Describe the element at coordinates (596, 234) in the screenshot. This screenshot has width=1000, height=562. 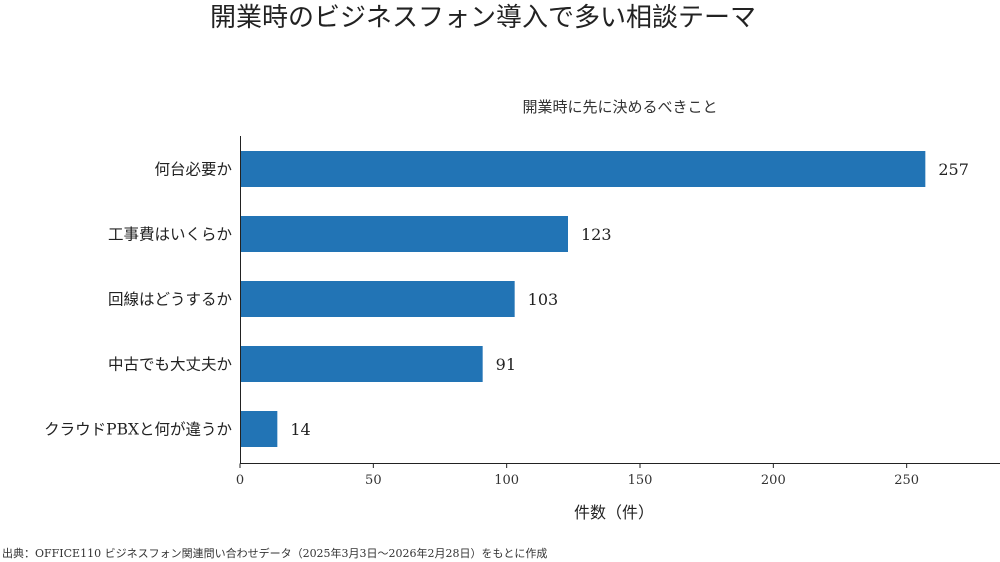
I see `value-label-2: 123` at that location.